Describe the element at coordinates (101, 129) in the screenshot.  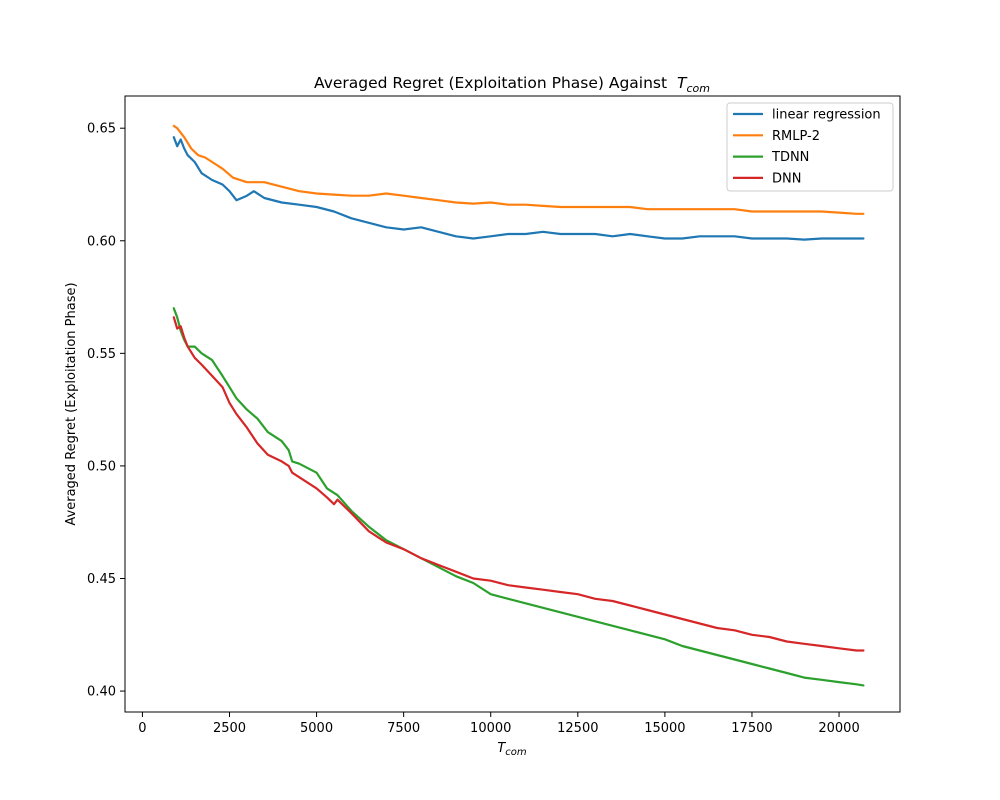
I see `y-tick-label: 0.65` at that location.